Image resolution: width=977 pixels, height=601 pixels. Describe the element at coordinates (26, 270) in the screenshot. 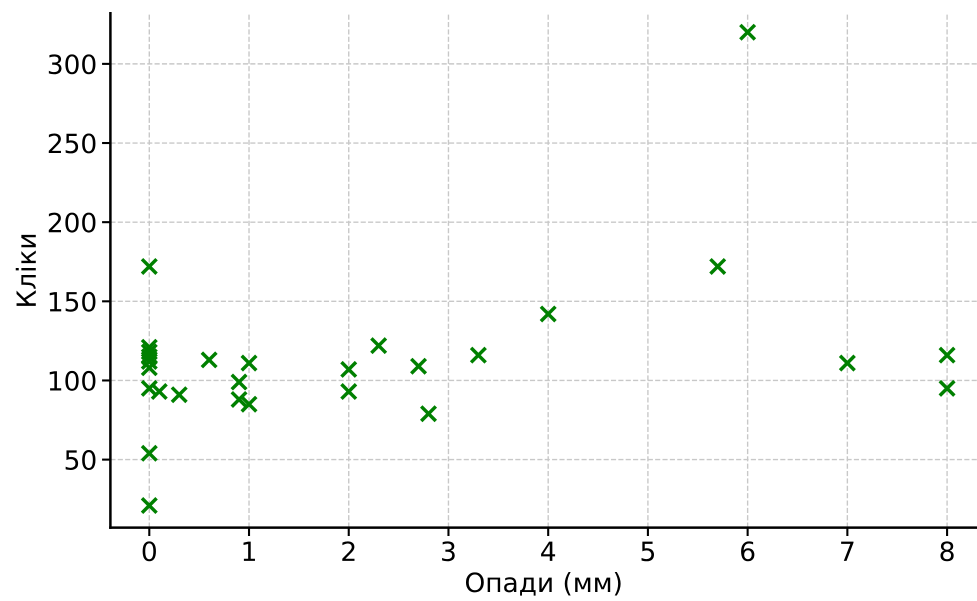

I see `y-axis-title: Кліки` at that location.